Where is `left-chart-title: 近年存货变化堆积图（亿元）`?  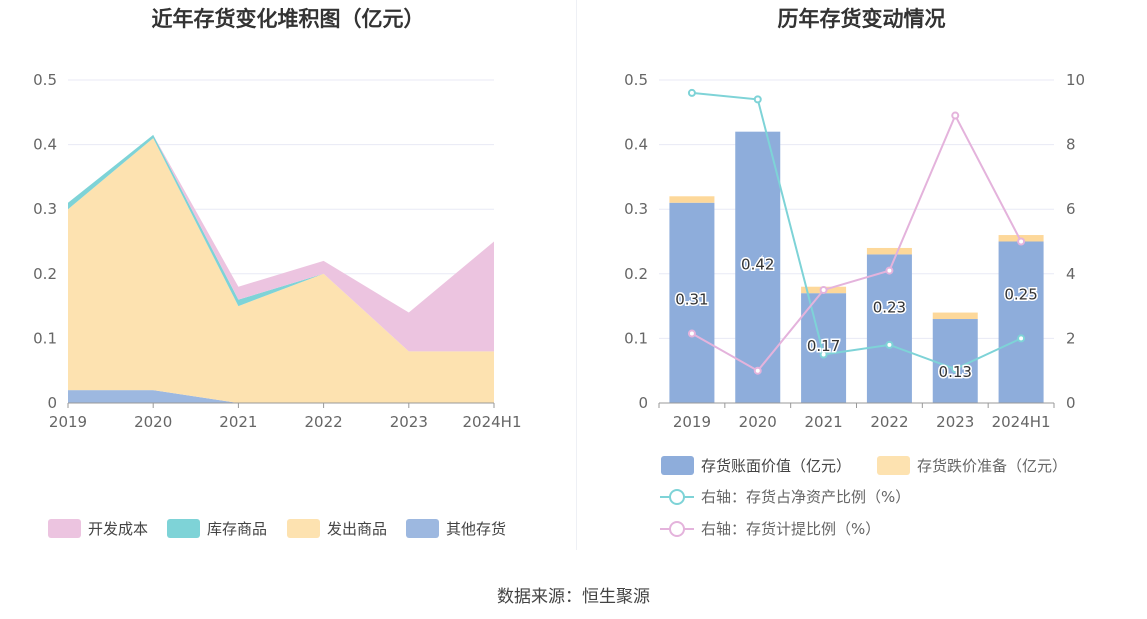 left-chart-title: 近年存货变化堆积图（亿元） is located at coordinates (288, 19).